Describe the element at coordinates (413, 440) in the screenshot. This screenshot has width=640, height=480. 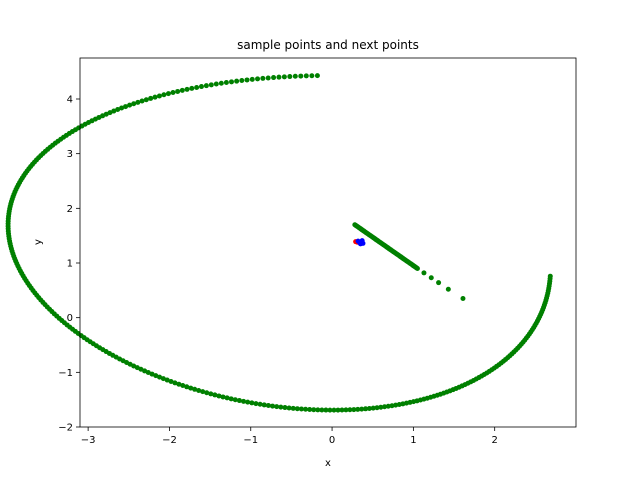
I see `x-tick-label: 1` at that location.